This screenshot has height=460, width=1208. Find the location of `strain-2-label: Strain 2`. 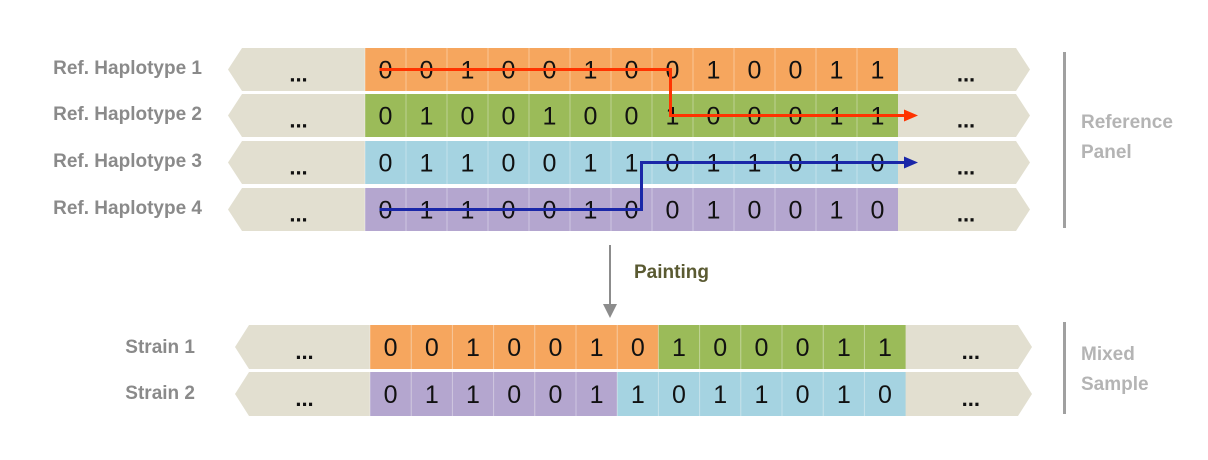

strain-2-label: Strain 2 is located at coordinates (160, 393).